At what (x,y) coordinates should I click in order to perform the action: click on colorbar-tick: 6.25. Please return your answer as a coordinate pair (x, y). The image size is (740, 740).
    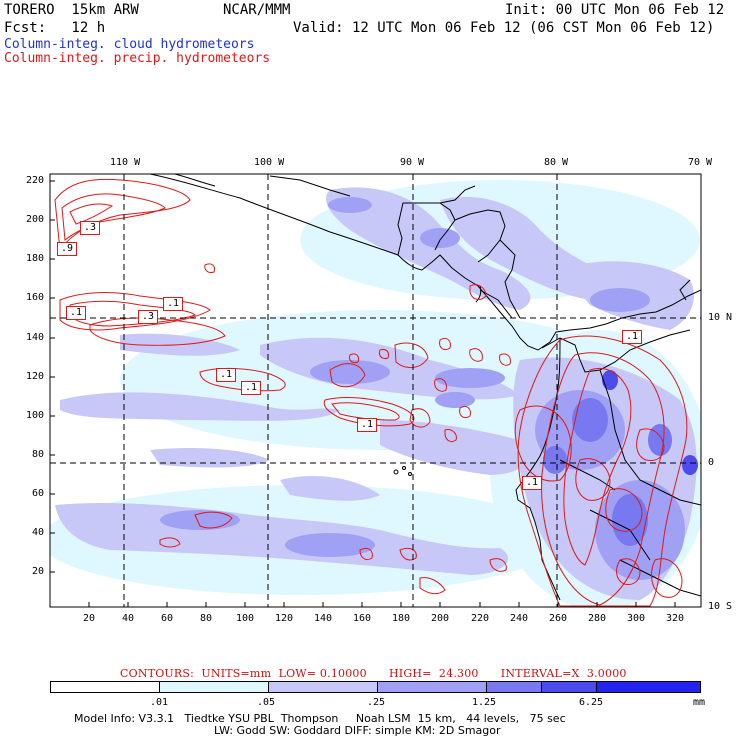
    Looking at the image, I should click on (591, 702).